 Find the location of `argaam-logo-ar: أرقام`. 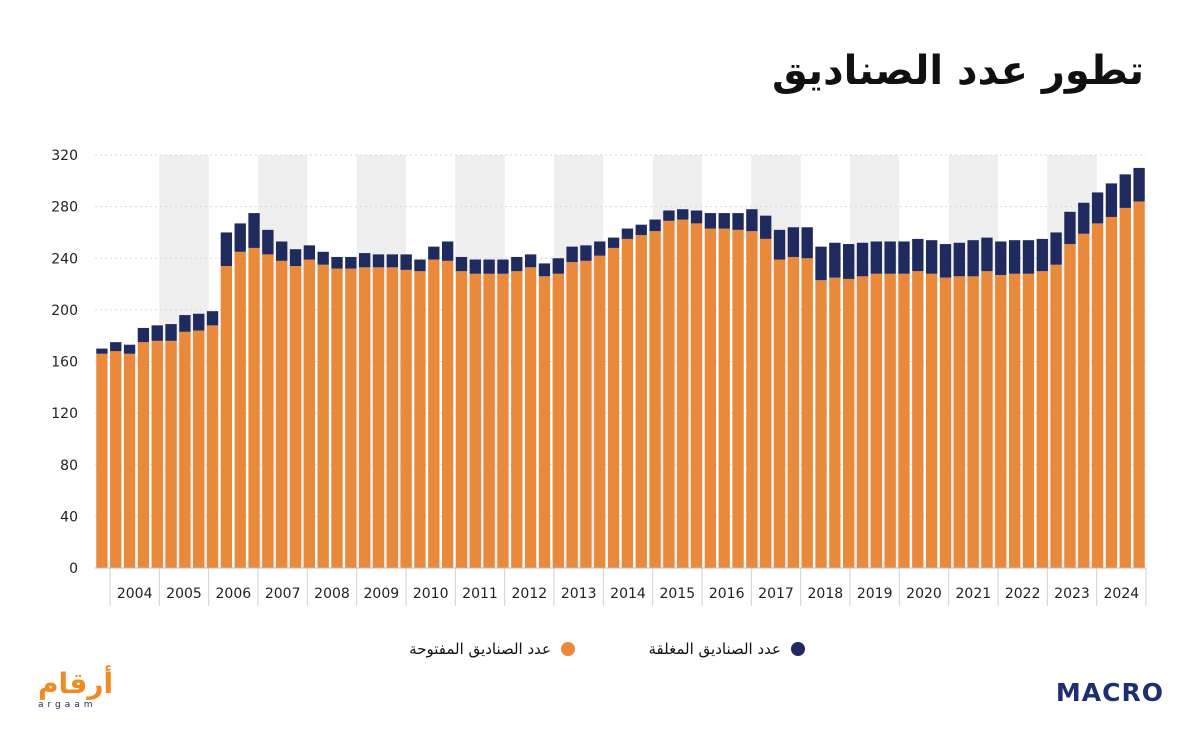

argaam-logo-ar: أرقام is located at coordinates (76, 683).